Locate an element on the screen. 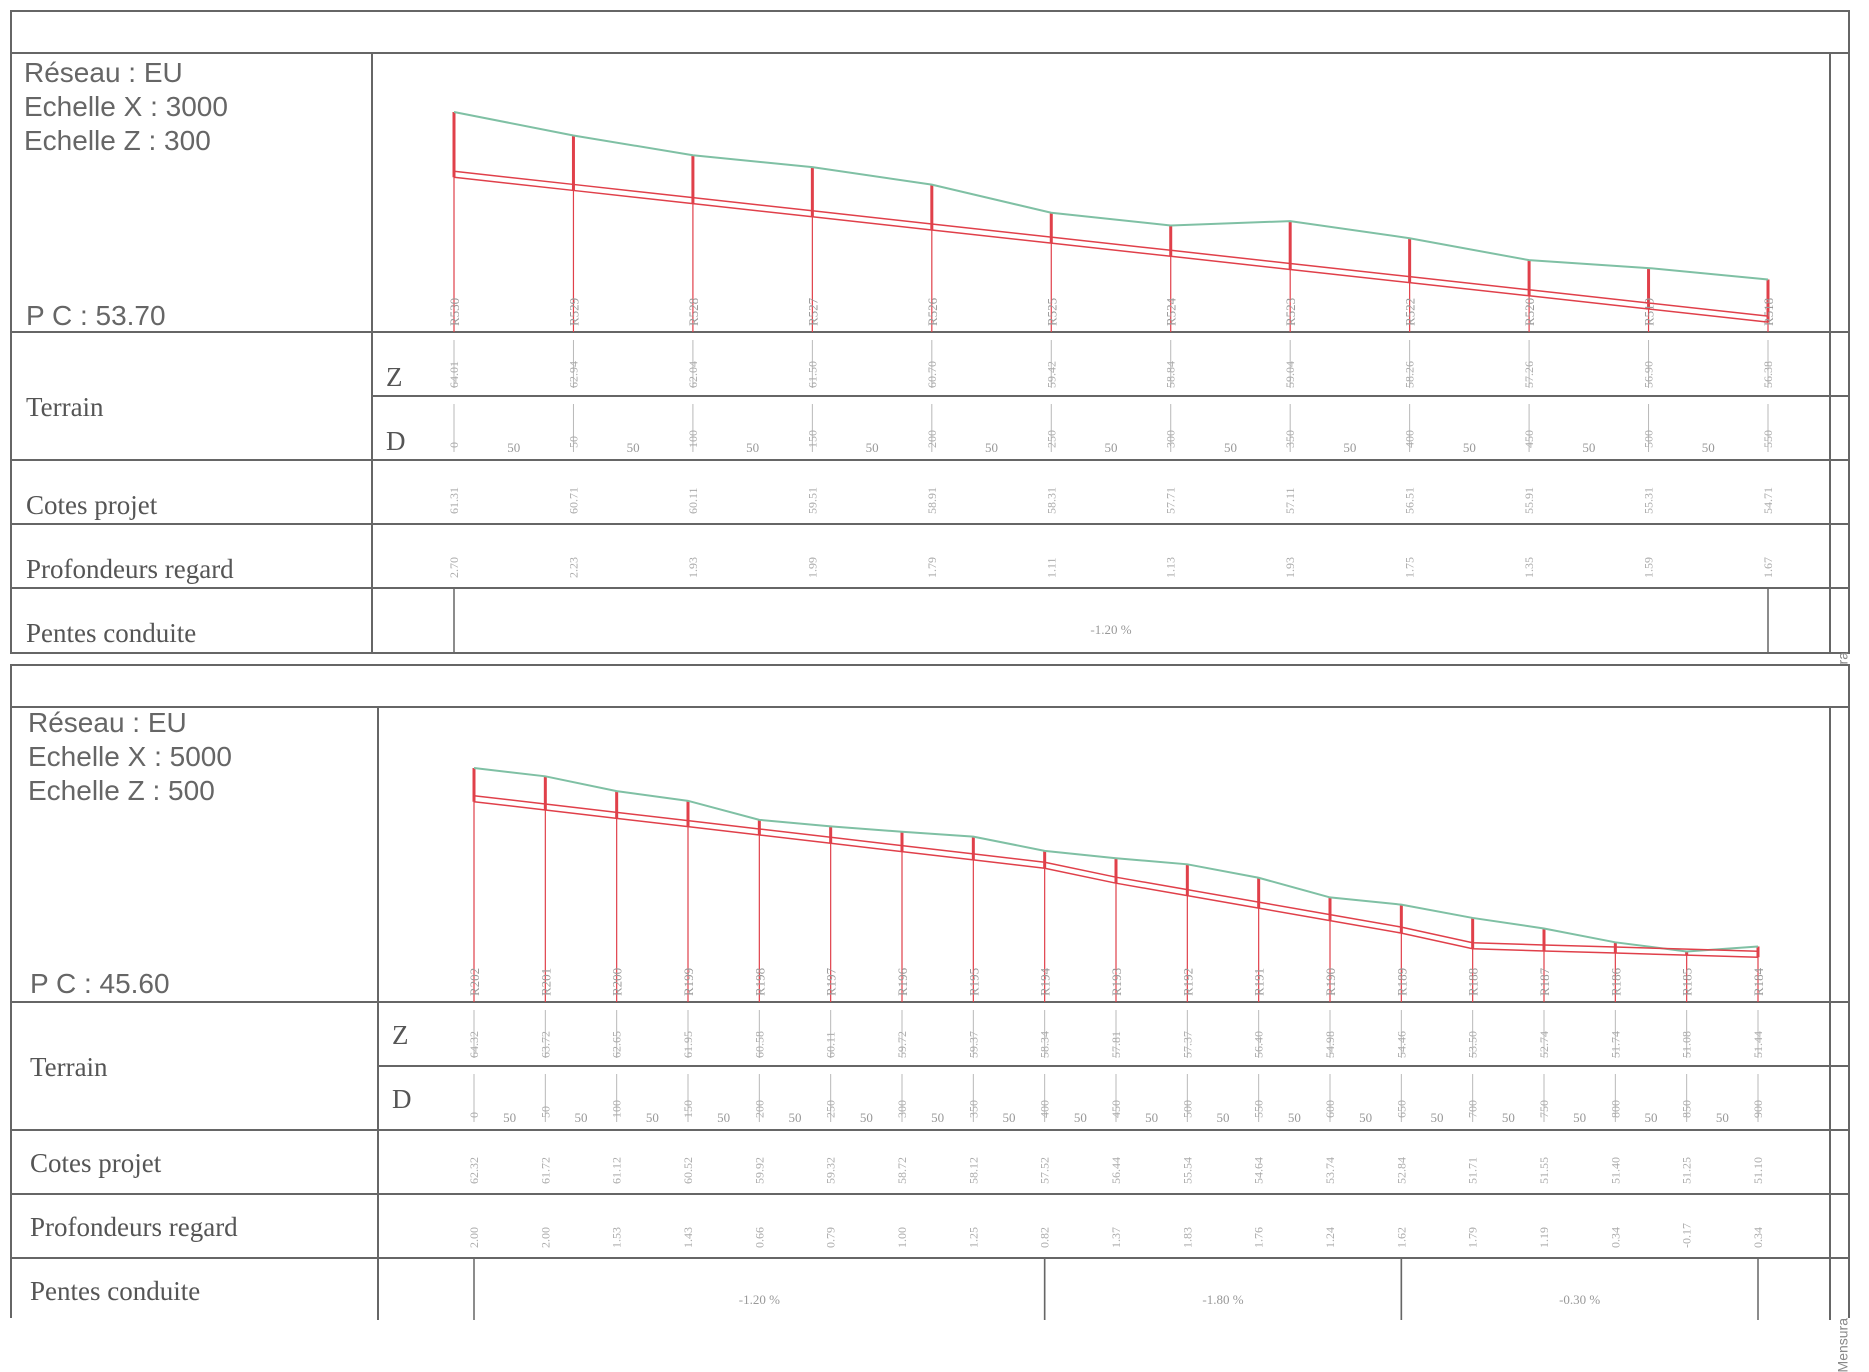 This screenshot has width=1869, height=1372. terrain-z-value: 58.84 is located at coordinates (1171, 374).